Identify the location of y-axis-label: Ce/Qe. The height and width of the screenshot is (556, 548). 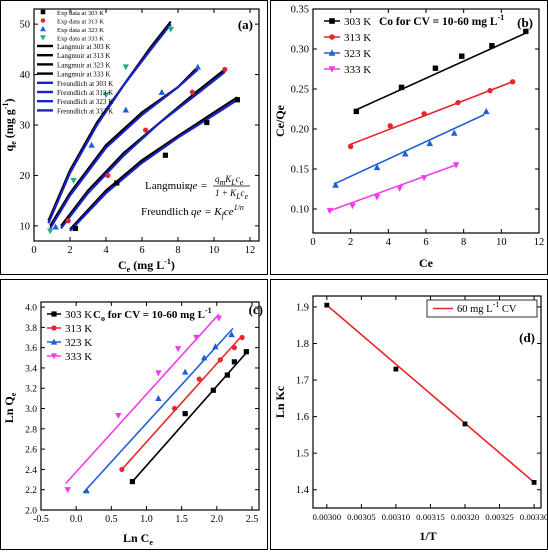
(280, 120).